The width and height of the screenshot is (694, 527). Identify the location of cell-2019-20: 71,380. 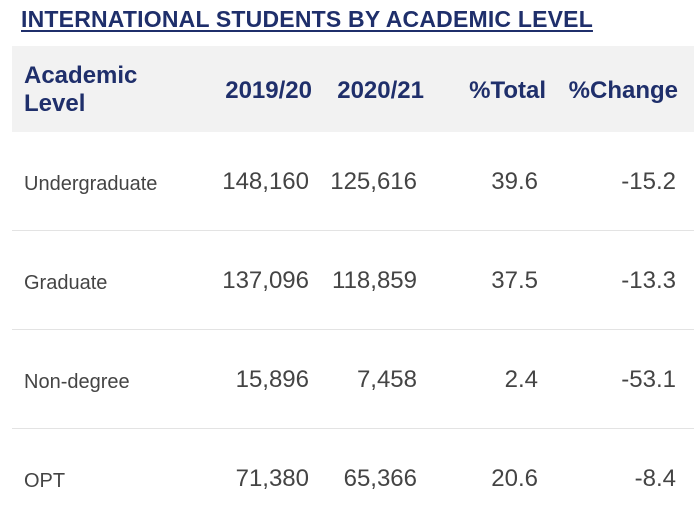
(272, 478).